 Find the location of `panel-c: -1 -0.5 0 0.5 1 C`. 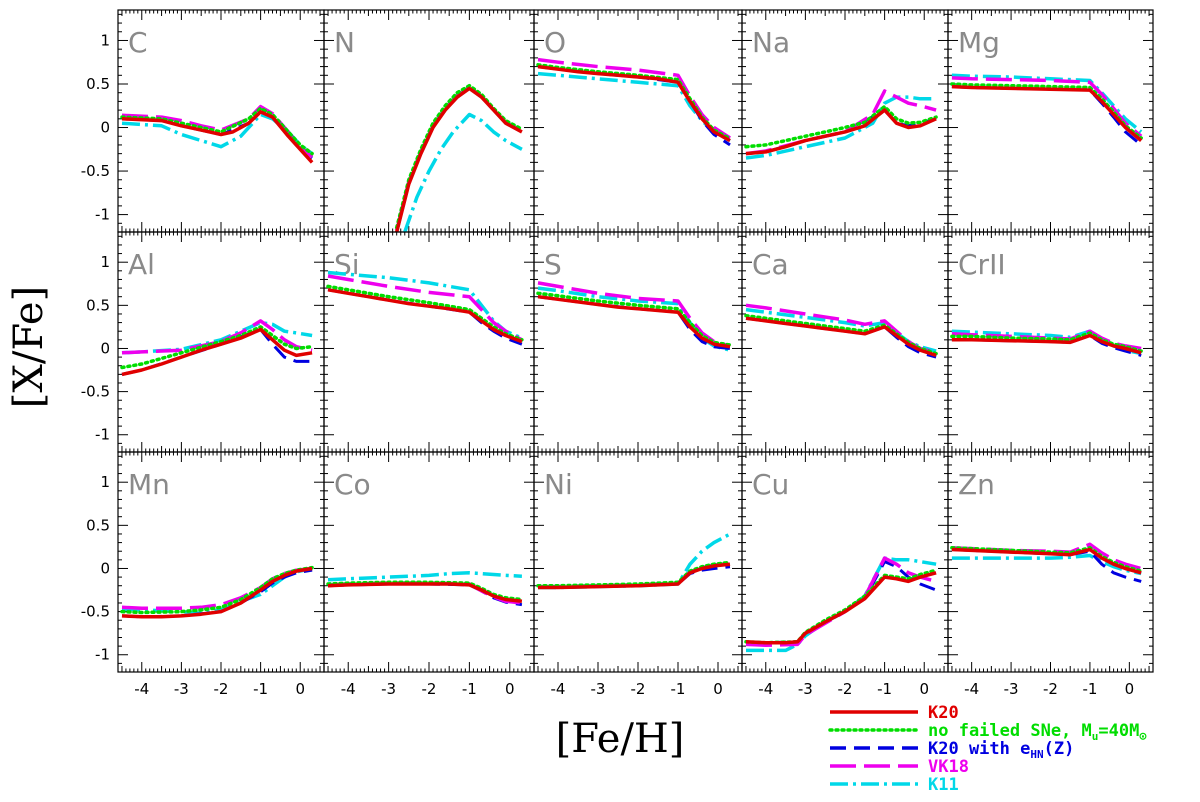

panel-c: -1 -0.5 0 0.5 1 C is located at coordinates (203, 121).